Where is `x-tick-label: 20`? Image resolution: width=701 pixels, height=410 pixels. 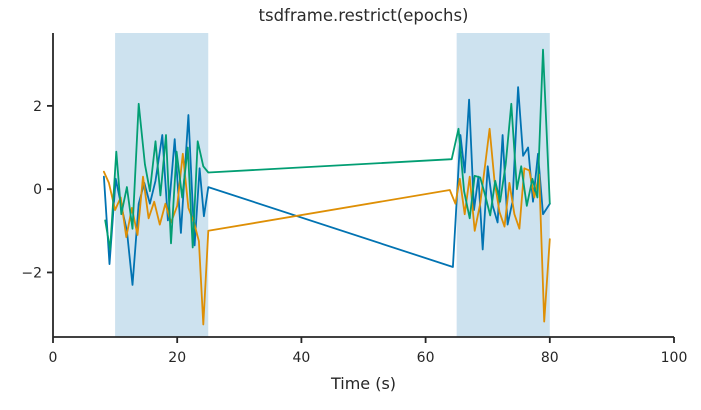 x-tick-label: 20 is located at coordinates (177, 358).